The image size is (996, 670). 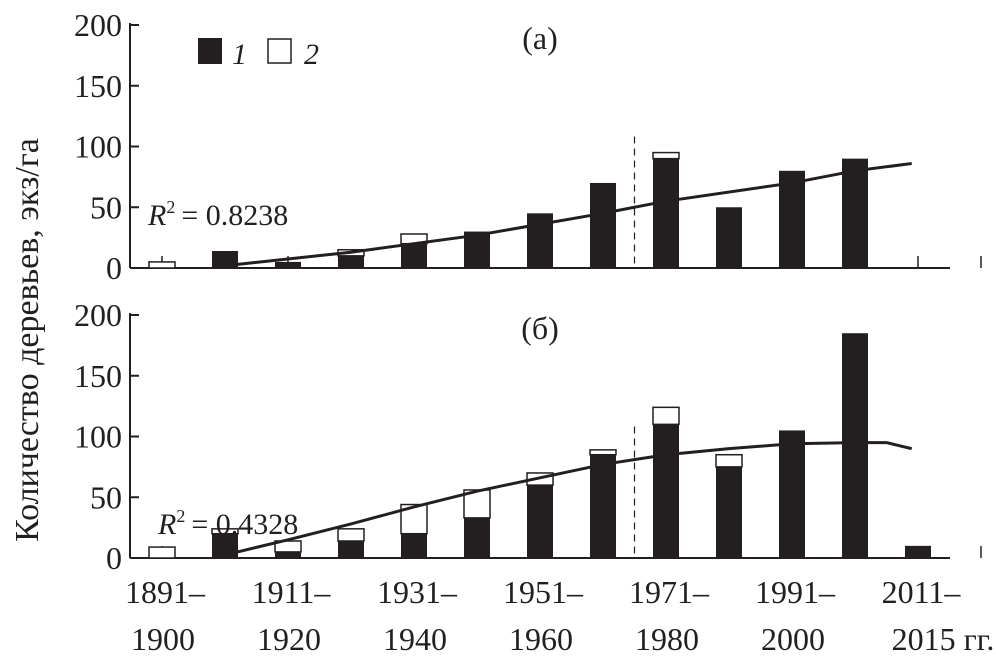 I want to click on r-squared-label: R2 = 0.4328, so click(x=227, y=523).